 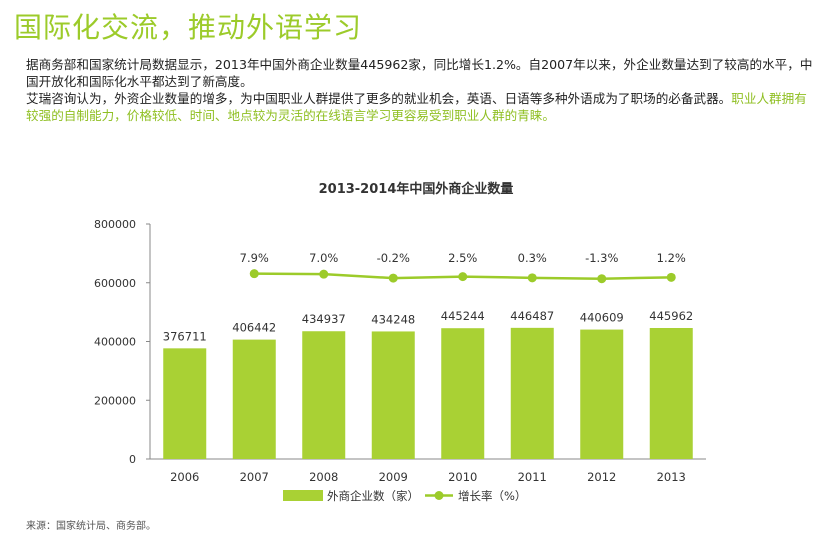 What do you see at coordinates (115, 283) in the screenshot?
I see `y-tick-label: 600000` at bounding box center [115, 283].